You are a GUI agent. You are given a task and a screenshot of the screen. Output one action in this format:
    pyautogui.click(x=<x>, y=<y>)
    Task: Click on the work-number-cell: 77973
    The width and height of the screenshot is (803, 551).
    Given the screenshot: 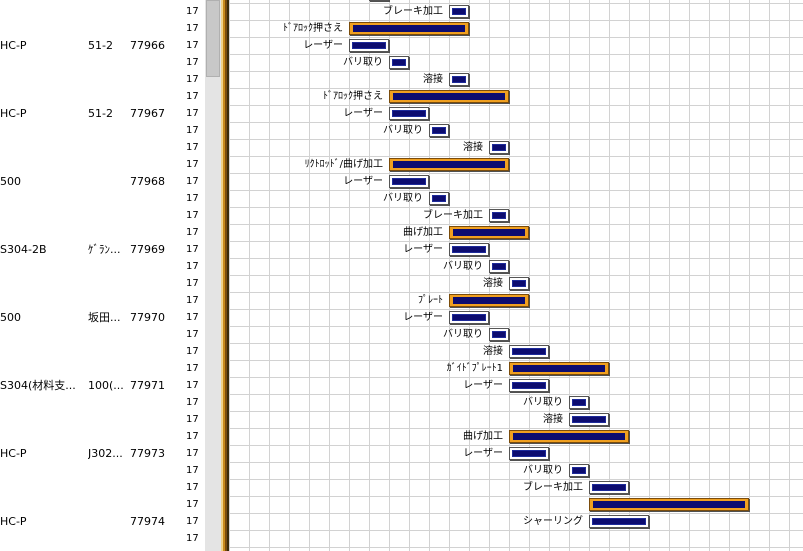 What is the action you would take?
    pyautogui.click(x=147, y=453)
    